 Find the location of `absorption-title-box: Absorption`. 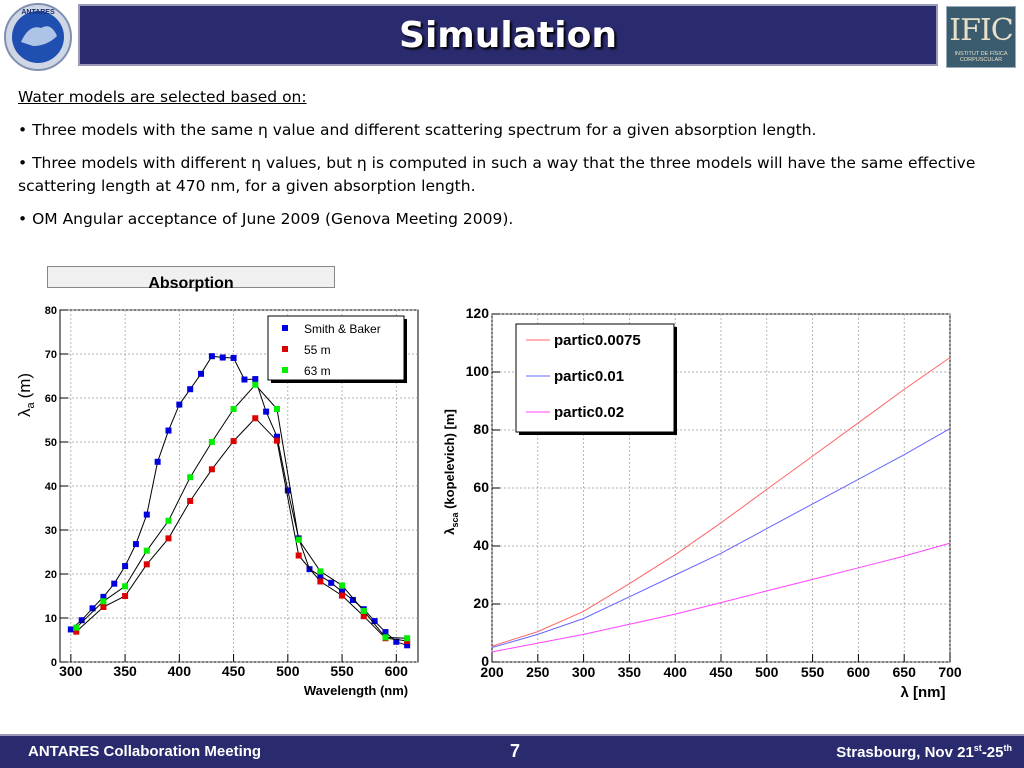

absorption-title-box: Absorption is located at coordinates (191, 279).